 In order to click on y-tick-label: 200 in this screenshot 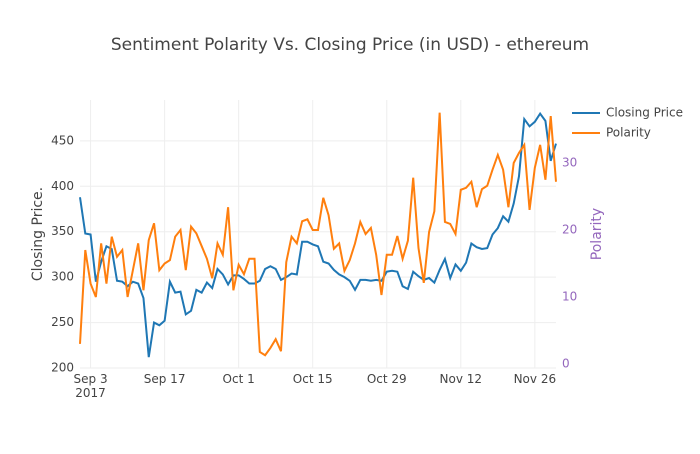, I will do `click(62, 368)`.